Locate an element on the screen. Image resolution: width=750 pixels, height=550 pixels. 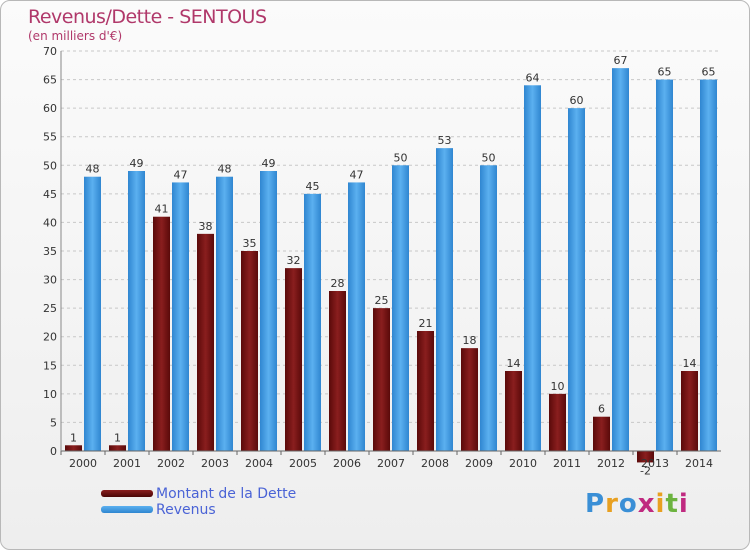
legend-label-revenue: Revenus is located at coordinates (186, 510).